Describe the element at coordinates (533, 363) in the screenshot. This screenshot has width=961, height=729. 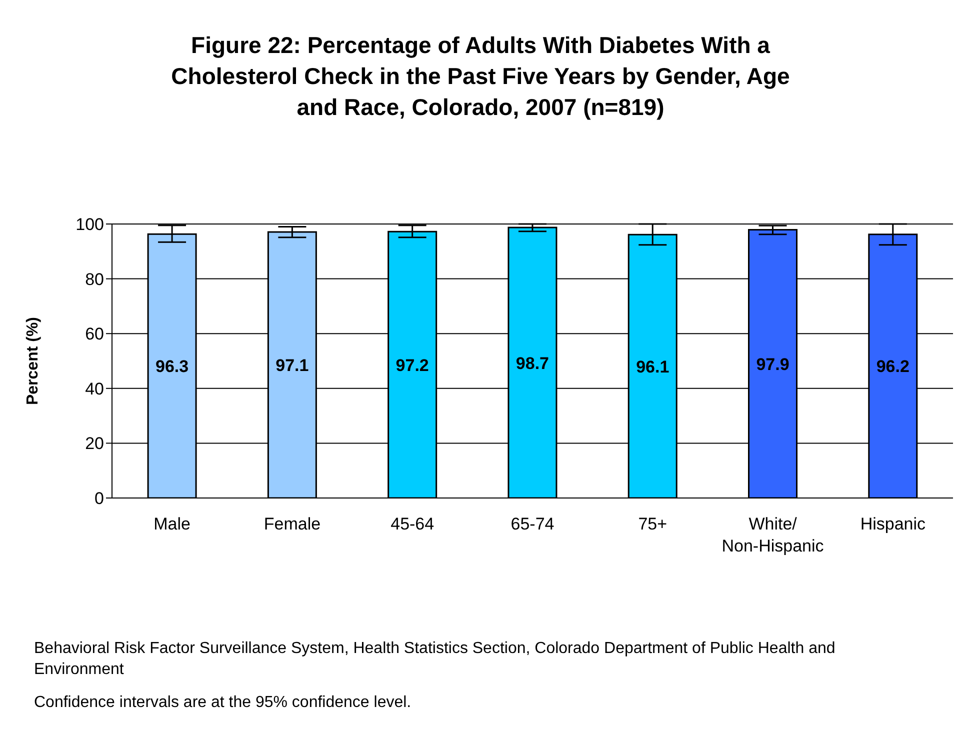
I see `data-label: 98.7` at that location.